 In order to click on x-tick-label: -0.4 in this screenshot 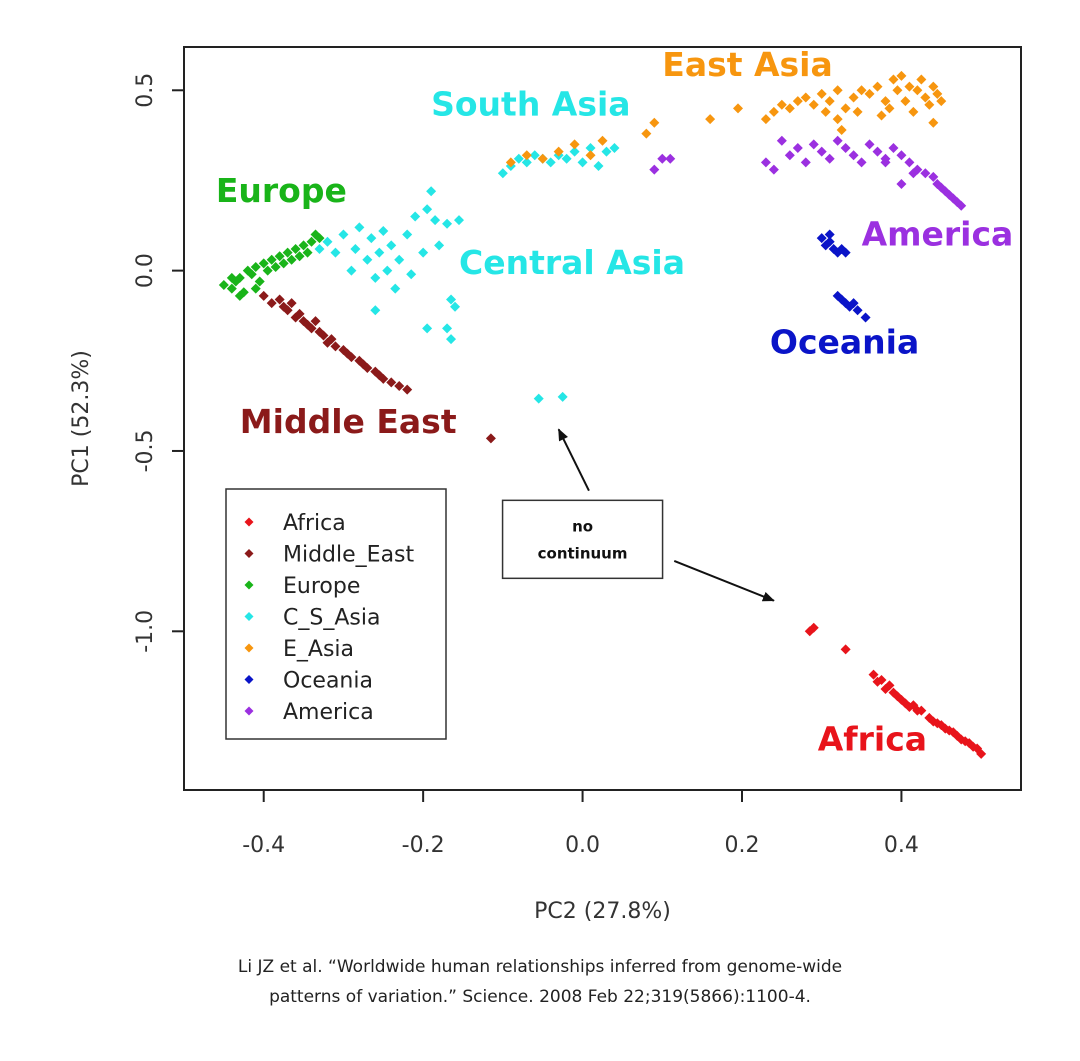, I will do `click(263, 845)`.